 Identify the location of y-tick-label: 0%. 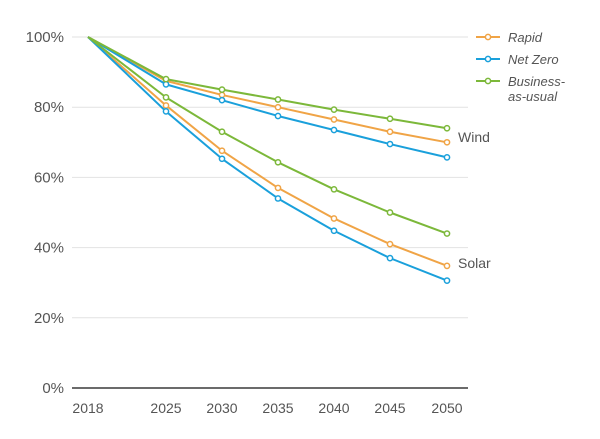
(53, 388).